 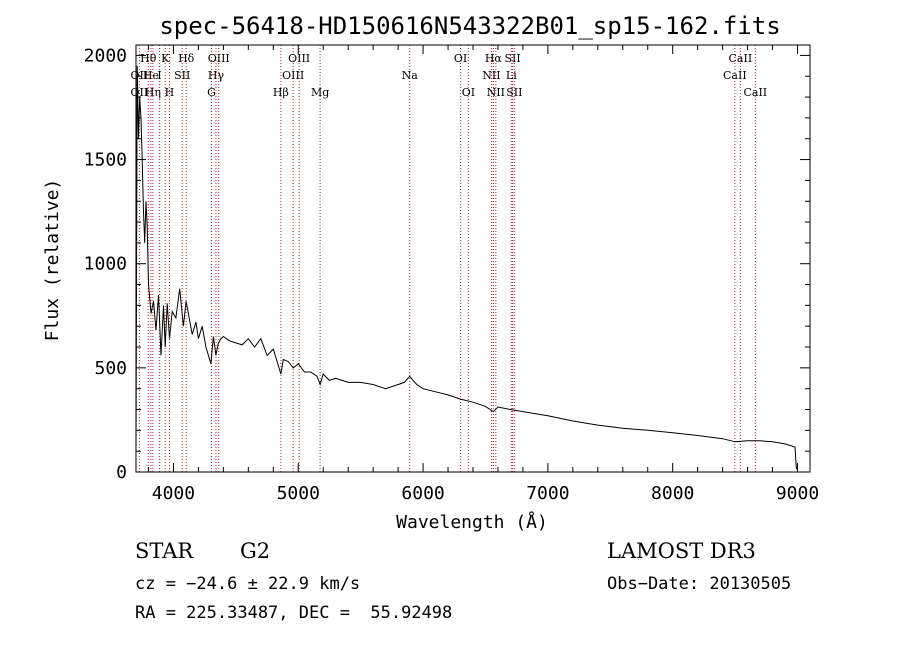 I want to click on object-subclass: G2, so click(x=255, y=551).